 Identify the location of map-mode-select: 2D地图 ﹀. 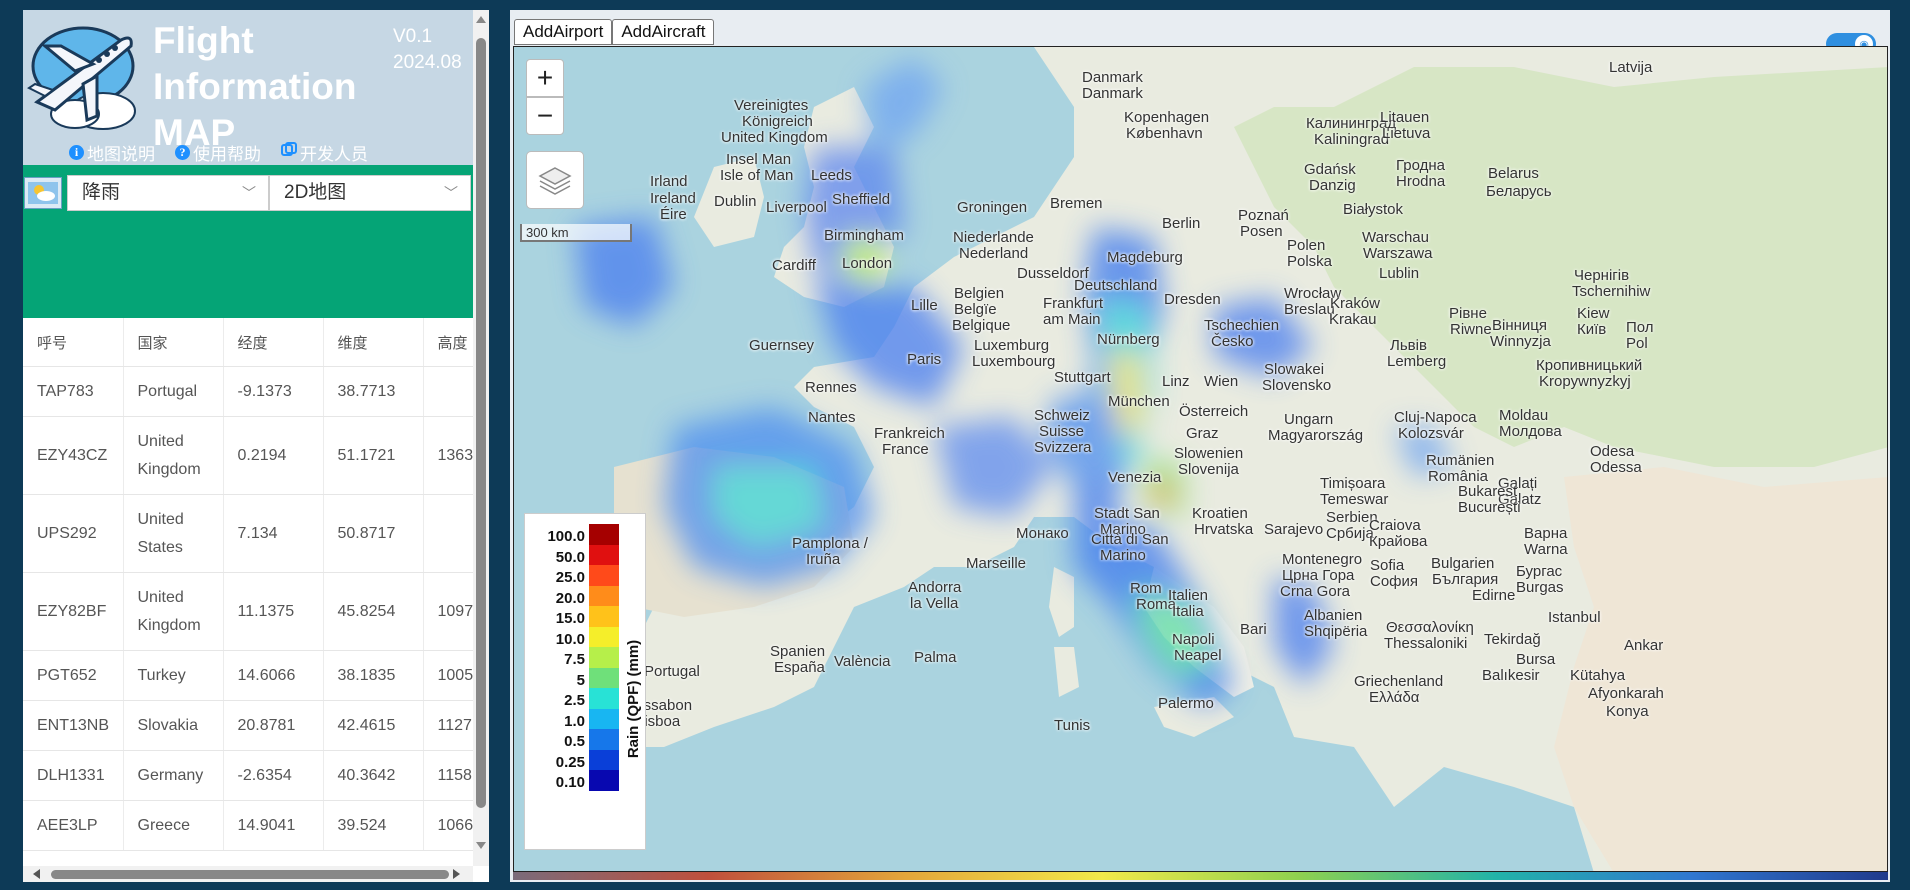
(370, 193).